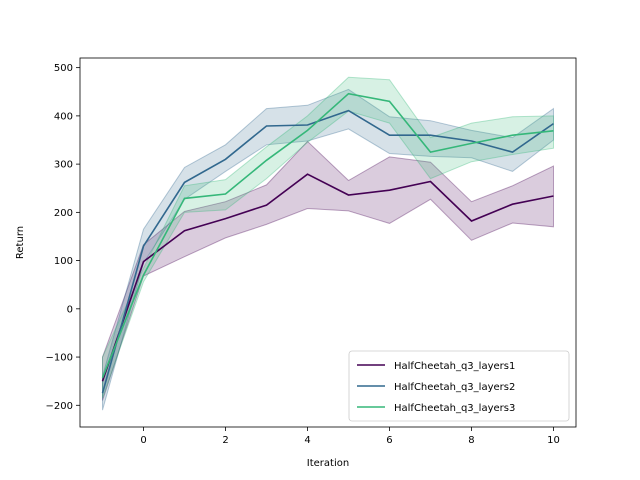 The height and width of the screenshot is (480, 640). Describe the element at coordinates (307, 440) in the screenshot. I see `x-tick-label: 4` at that location.